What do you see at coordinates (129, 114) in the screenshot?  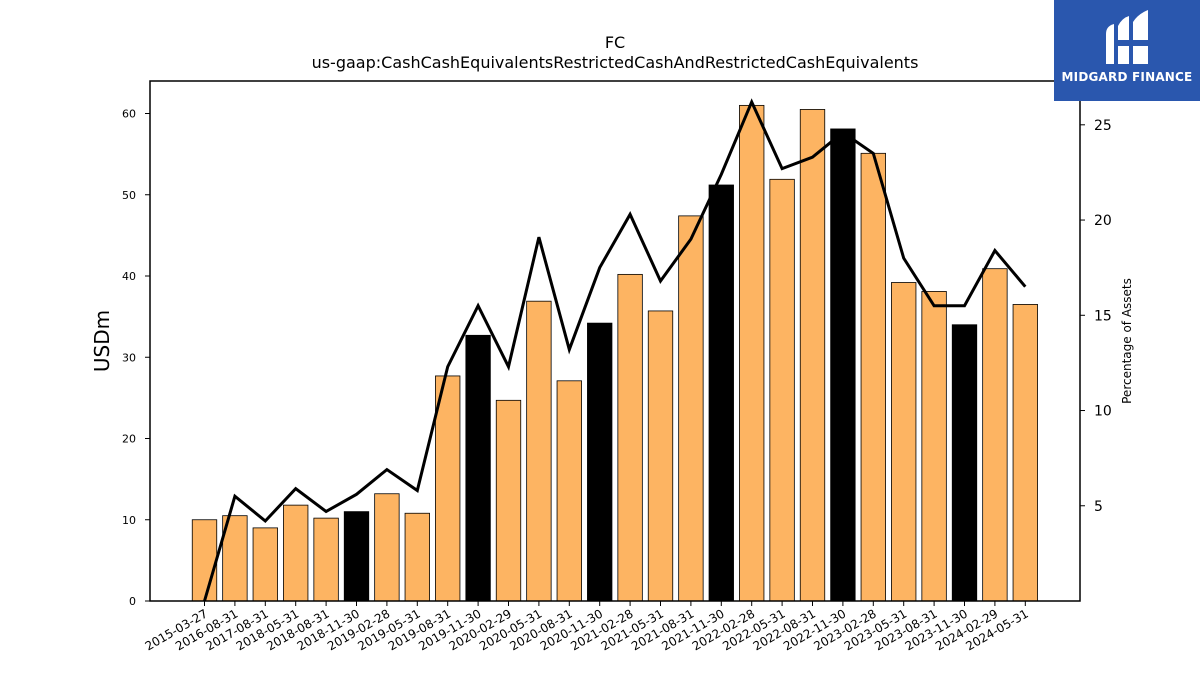 I see `left-tick-label: 60` at bounding box center [129, 114].